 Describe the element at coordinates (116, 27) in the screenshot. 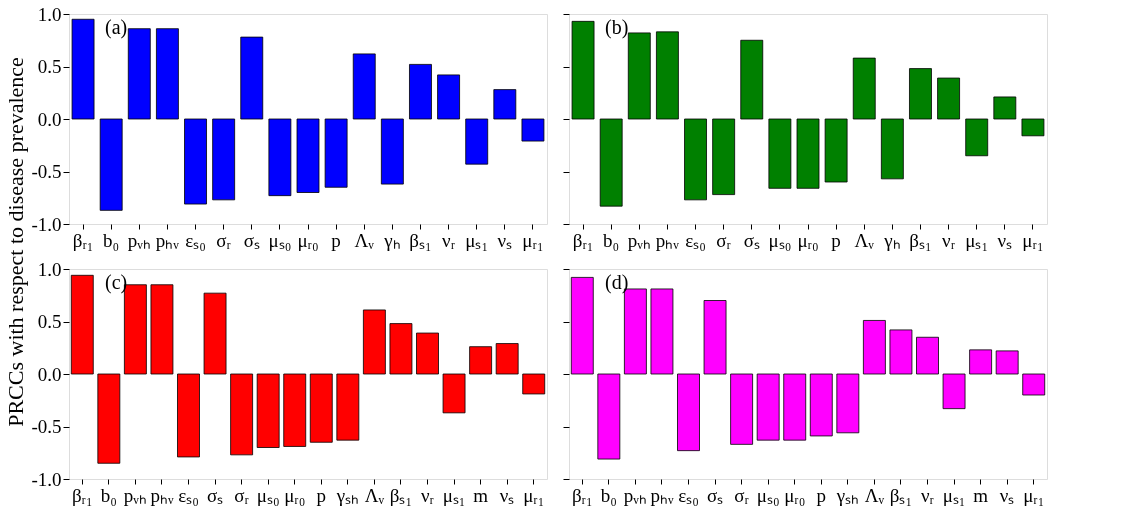

I see `annotation: (a)` at that location.